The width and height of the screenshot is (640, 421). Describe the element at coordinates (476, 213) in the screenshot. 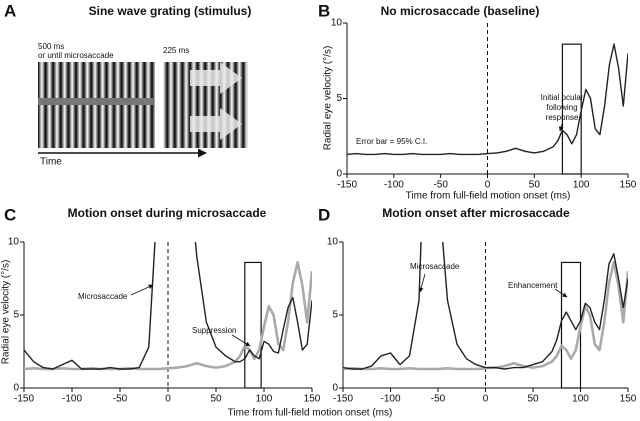

I see `chart-title: Motion onset after microsaccade` at that location.